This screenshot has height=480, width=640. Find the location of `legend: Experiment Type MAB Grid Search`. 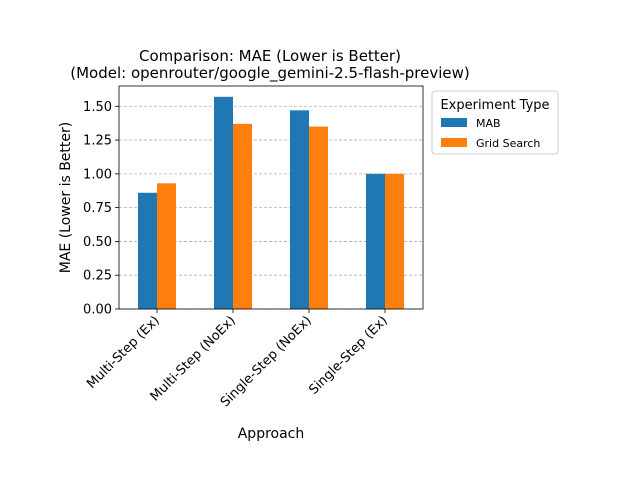

legend: Experiment Type MAB Grid Search is located at coordinates (495, 122).